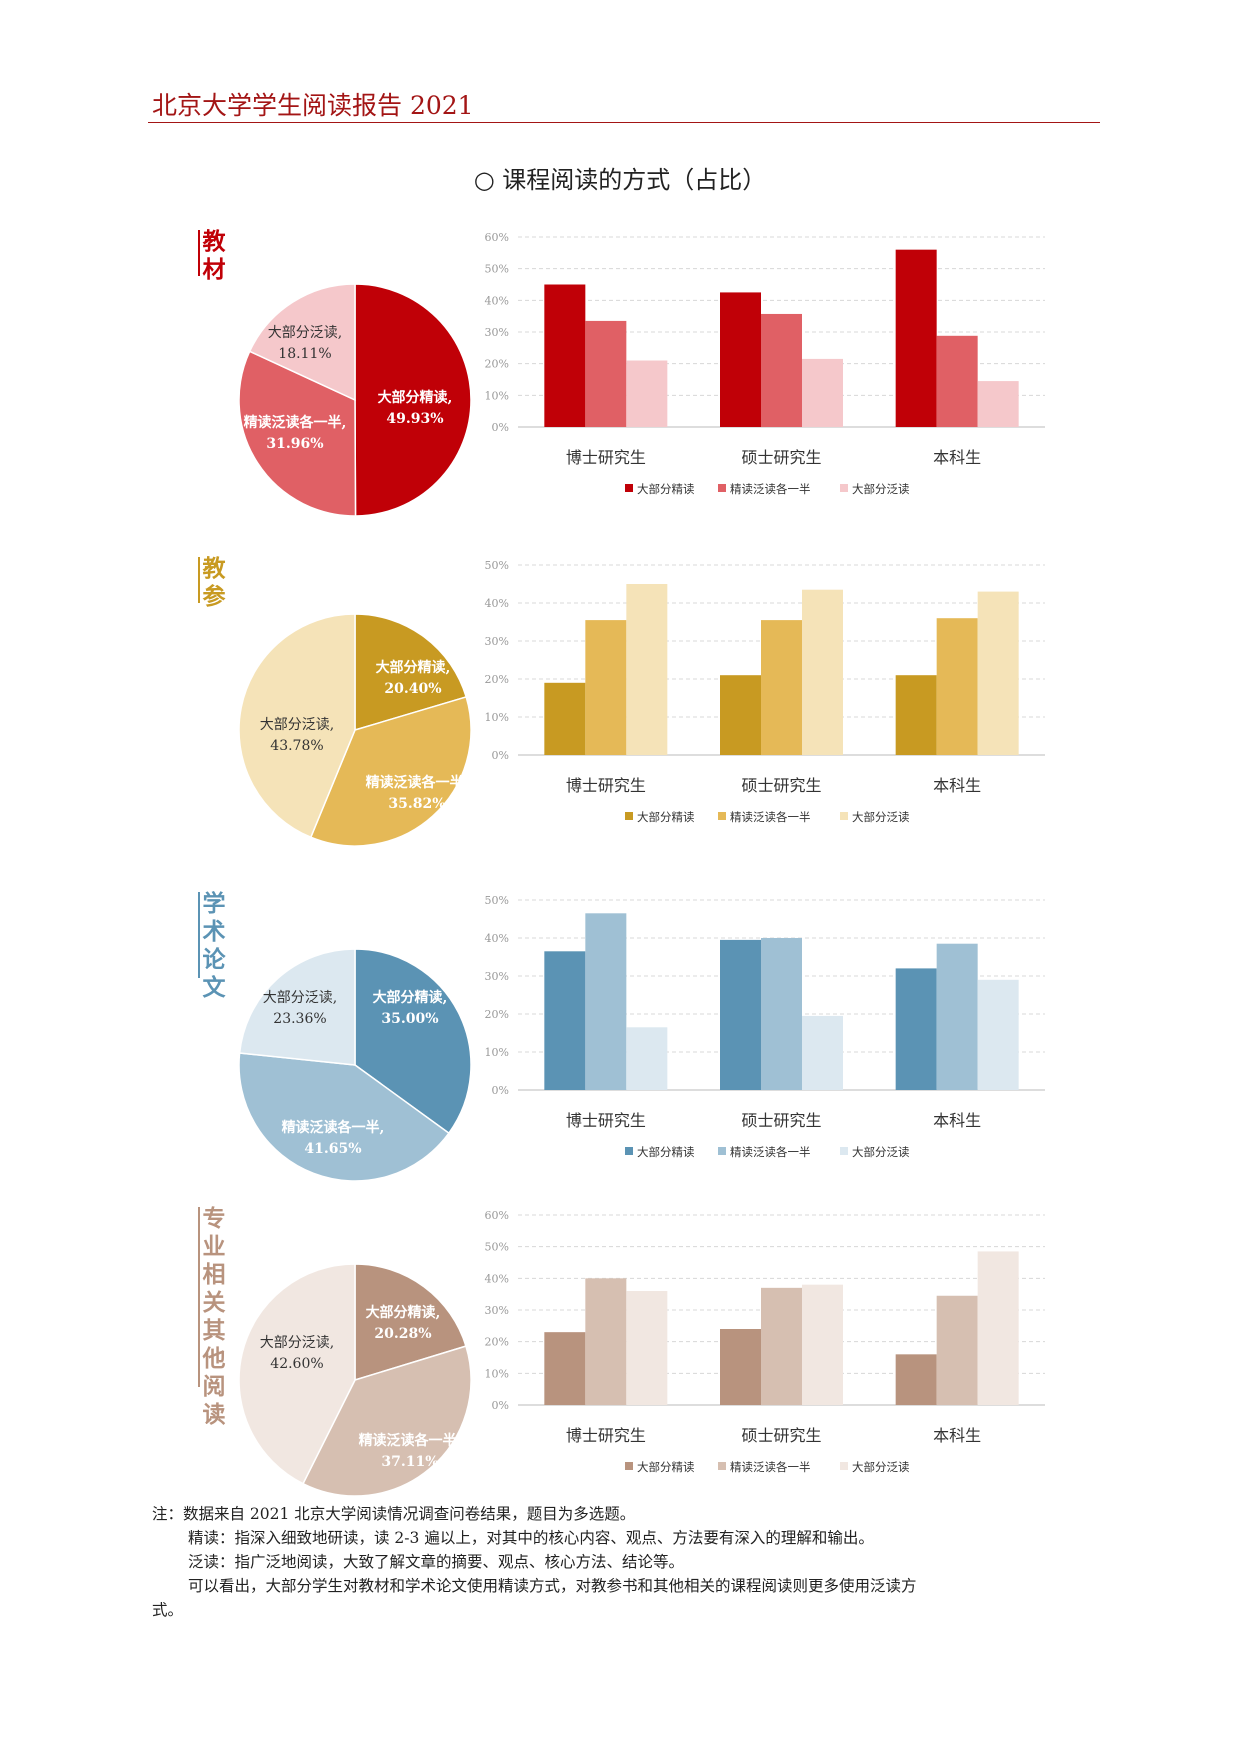 The height and width of the screenshot is (1755, 1240). Describe the element at coordinates (436, 1562) in the screenshot. I see `note-extensive: 泛读：指广泛地阅读，大致了解文章的摘要、观点、核心方法、结论等。` at that location.